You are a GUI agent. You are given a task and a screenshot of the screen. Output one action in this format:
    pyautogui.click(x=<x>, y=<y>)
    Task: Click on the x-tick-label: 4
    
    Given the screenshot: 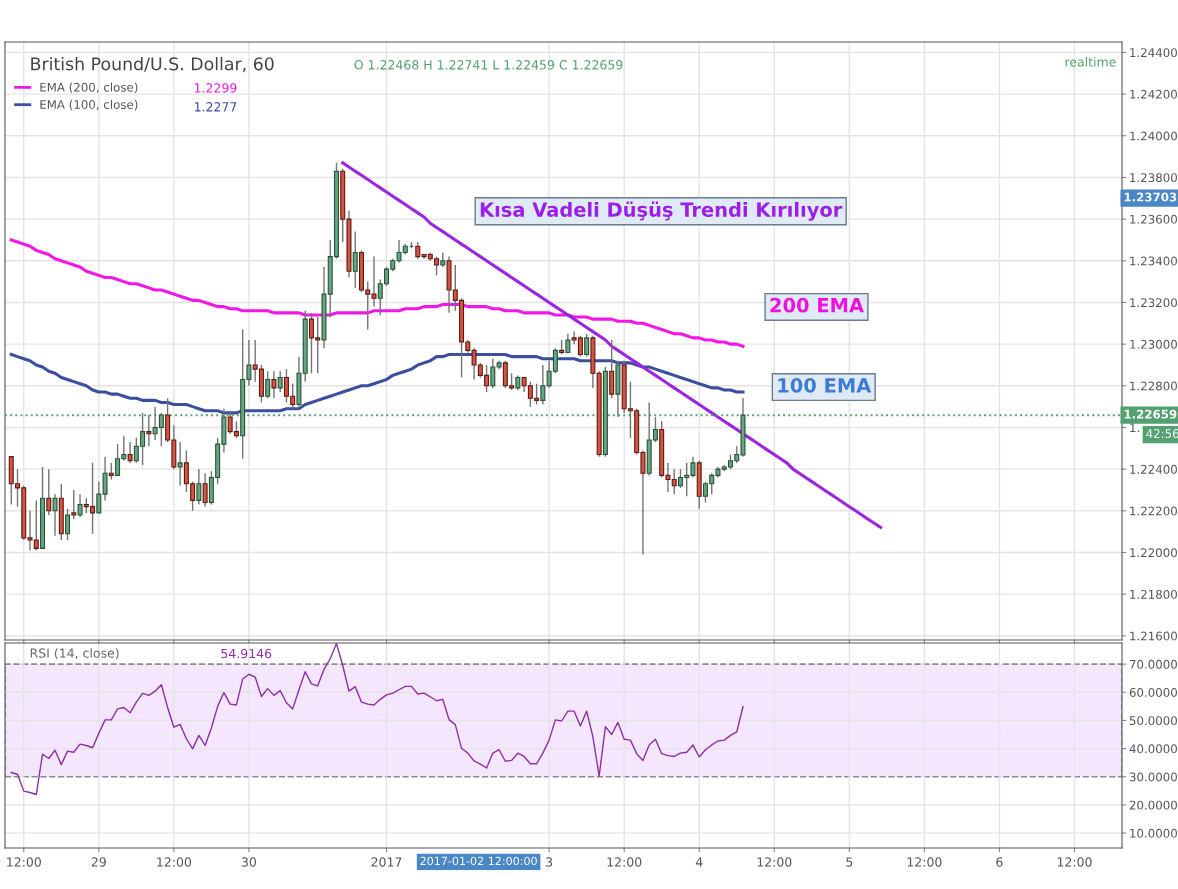 What is the action you would take?
    pyautogui.click(x=699, y=862)
    